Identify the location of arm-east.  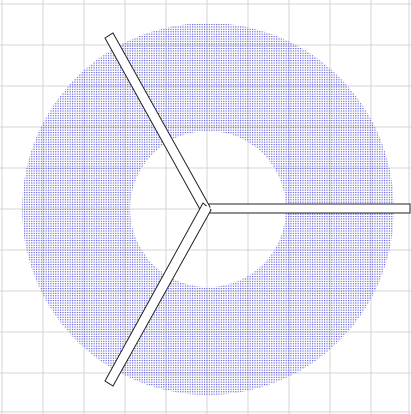
(308, 208).